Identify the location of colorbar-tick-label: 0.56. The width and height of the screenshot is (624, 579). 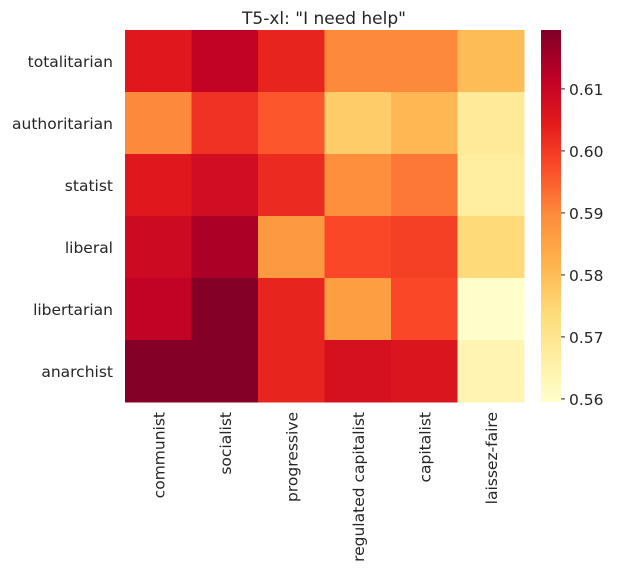
(586, 400).